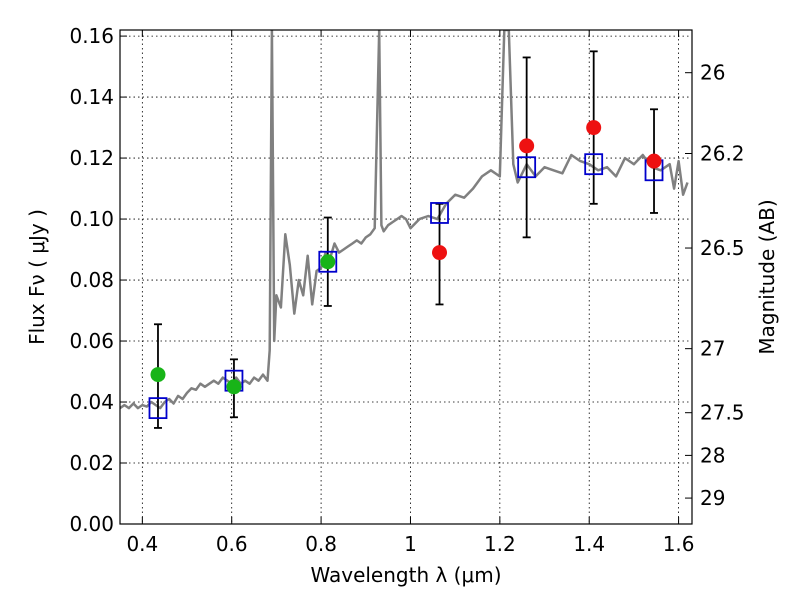  What do you see at coordinates (500, 544) in the screenshot?
I see `x-tick-label: 1.2` at bounding box center [500, 544].